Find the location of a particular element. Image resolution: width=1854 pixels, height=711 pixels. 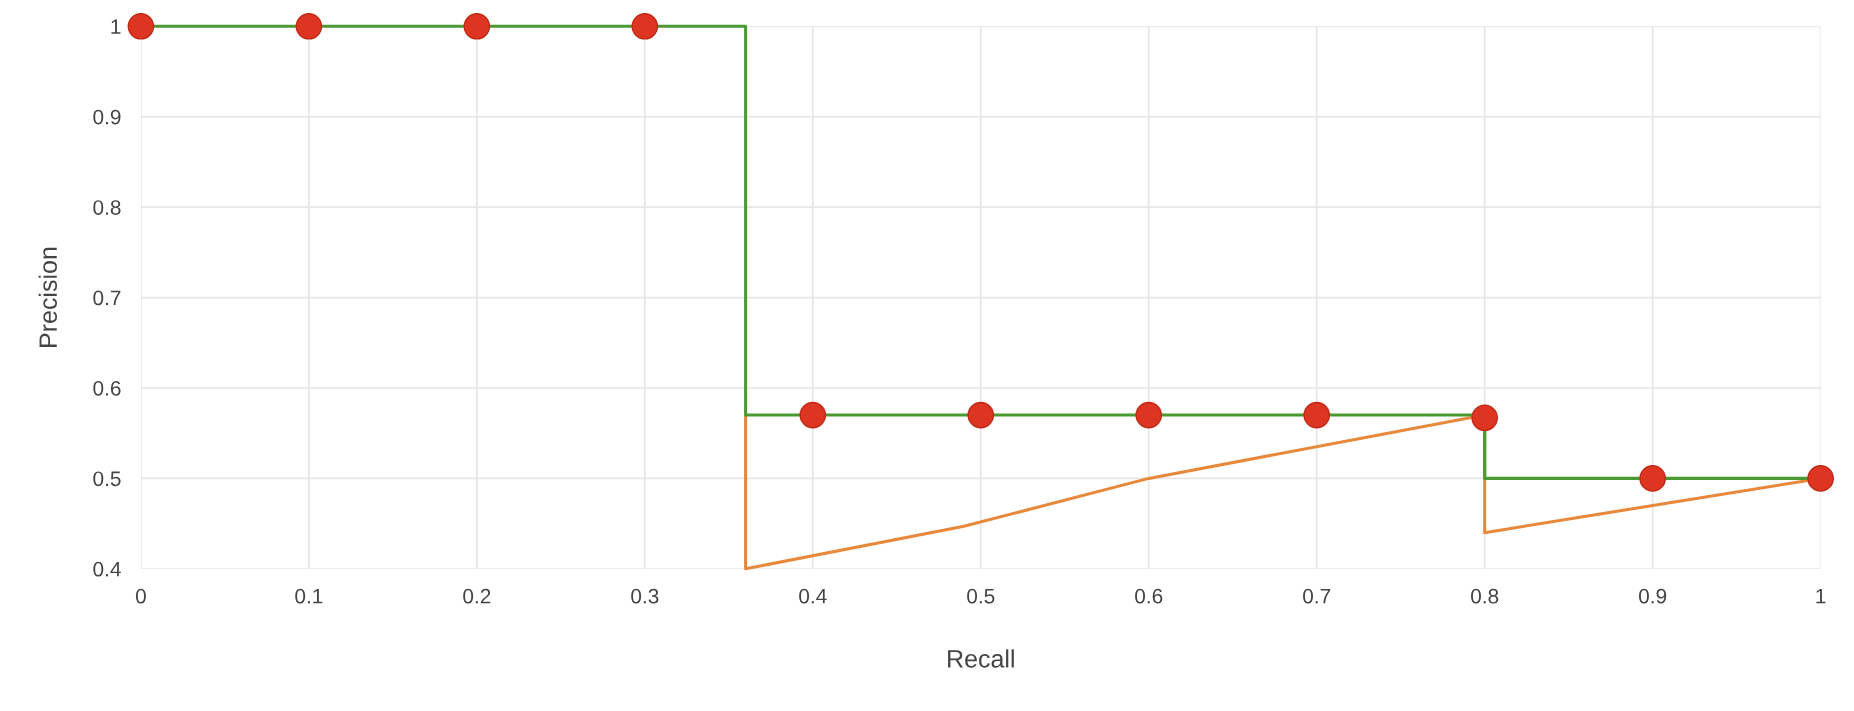

y-tick-label: 0.4 is located at coordinates (107, 569).